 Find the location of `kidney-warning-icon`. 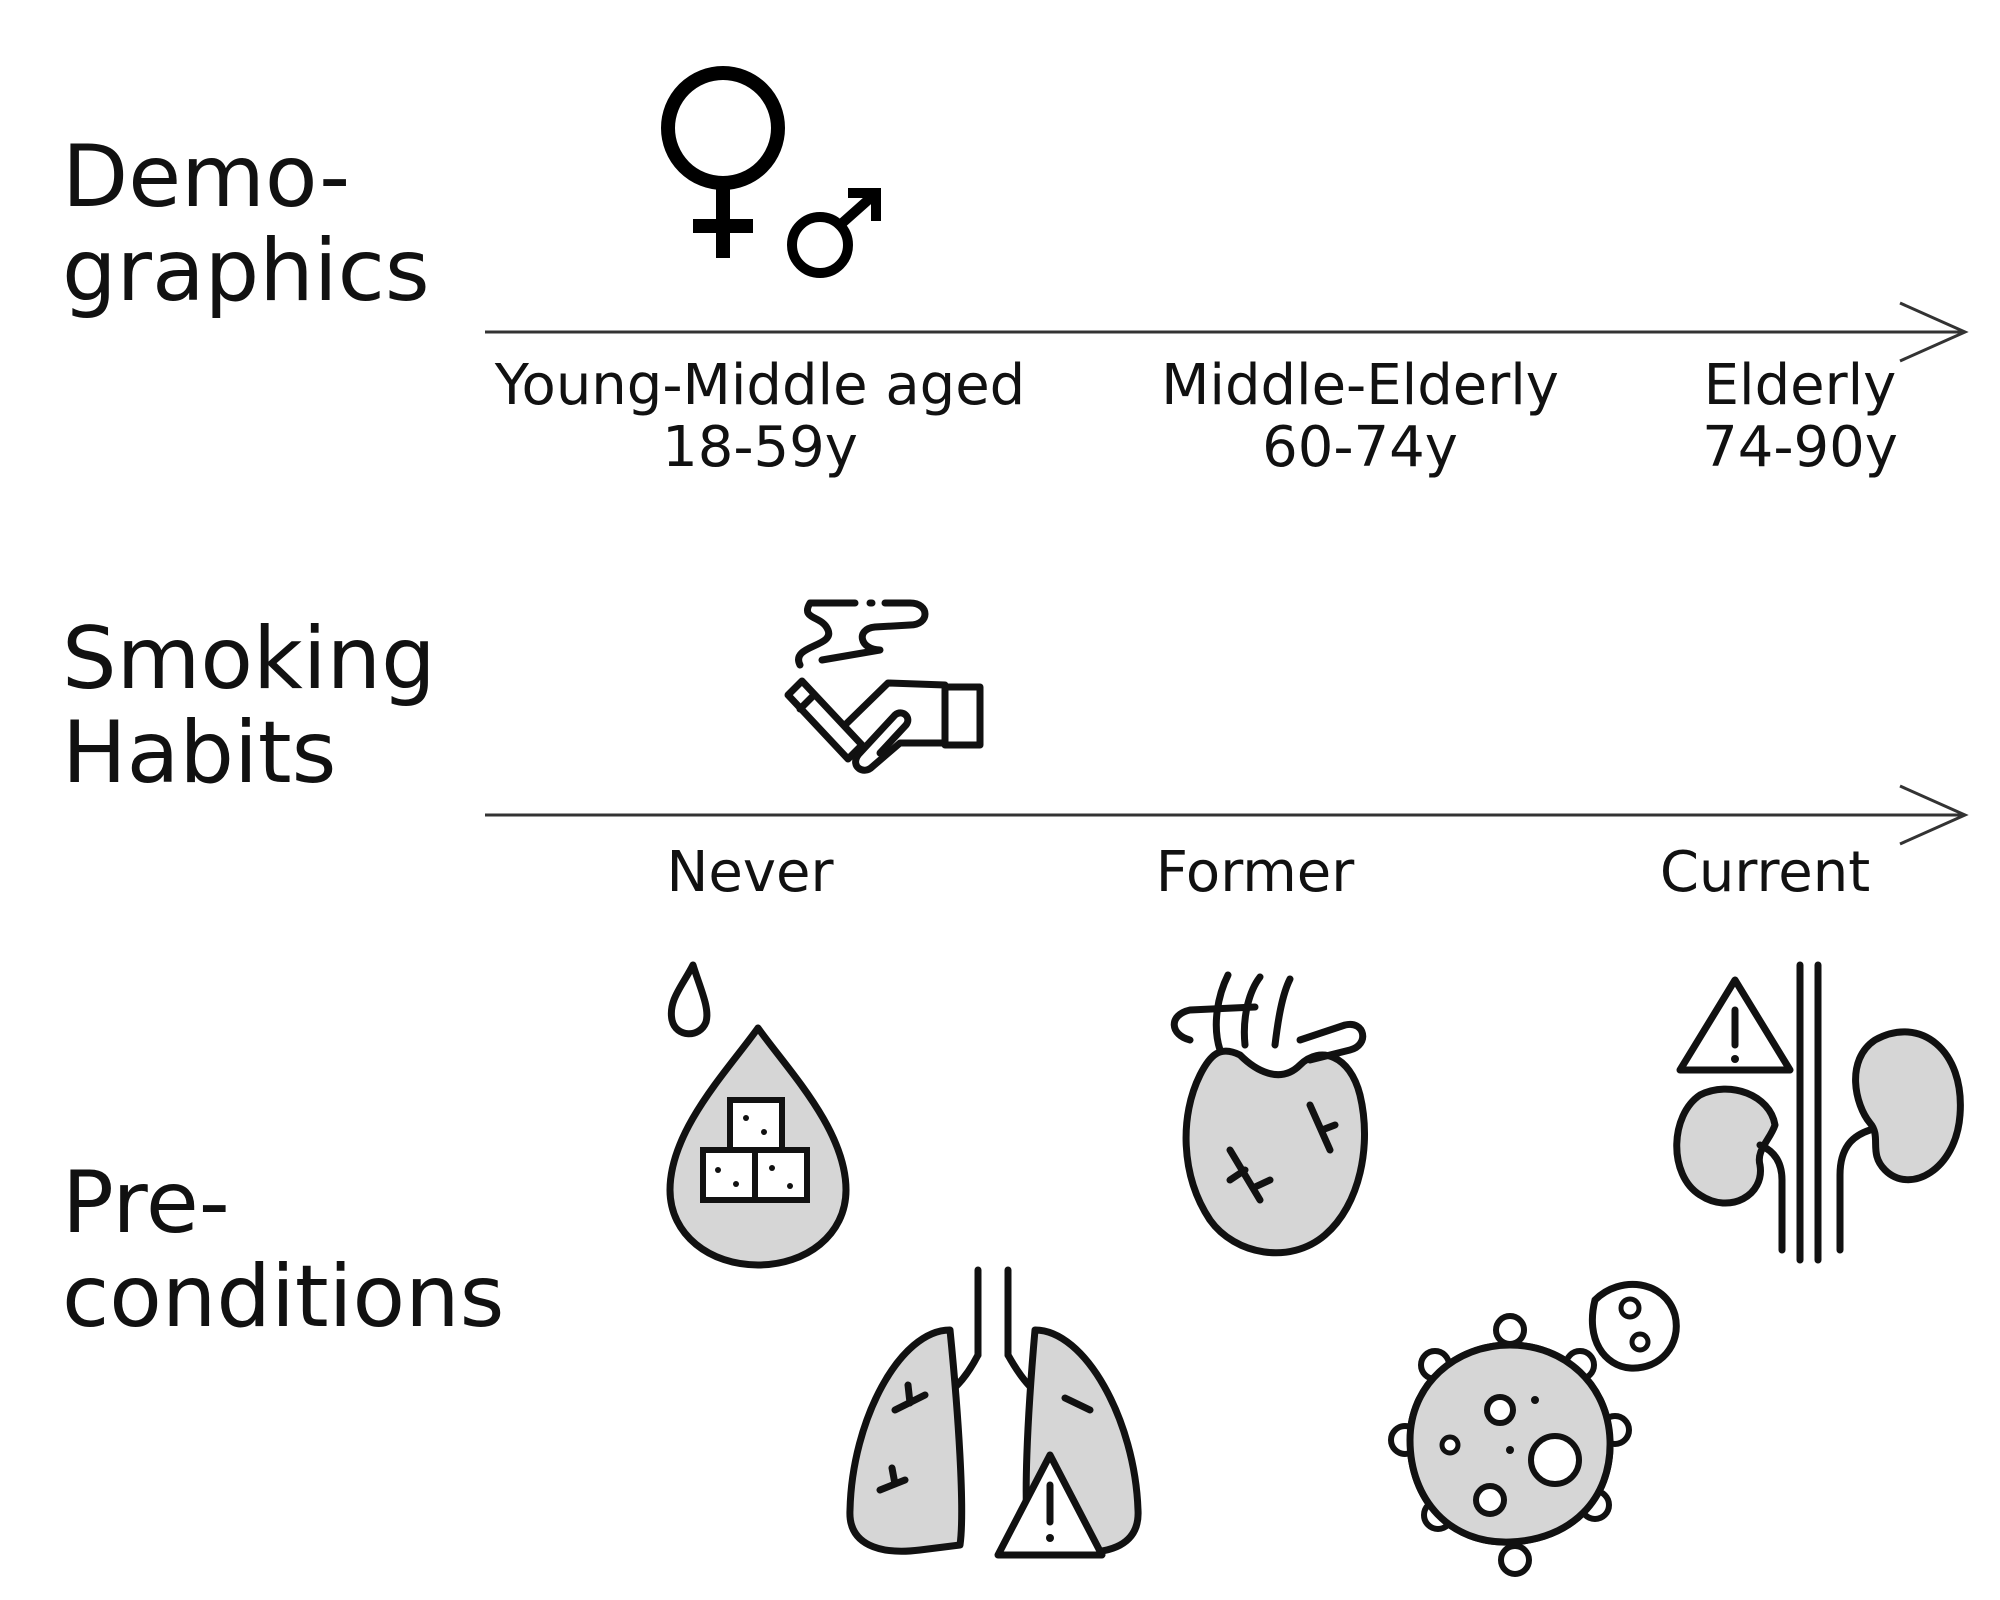

kidney-warning-icon is located at coordinates (1818, 1112).